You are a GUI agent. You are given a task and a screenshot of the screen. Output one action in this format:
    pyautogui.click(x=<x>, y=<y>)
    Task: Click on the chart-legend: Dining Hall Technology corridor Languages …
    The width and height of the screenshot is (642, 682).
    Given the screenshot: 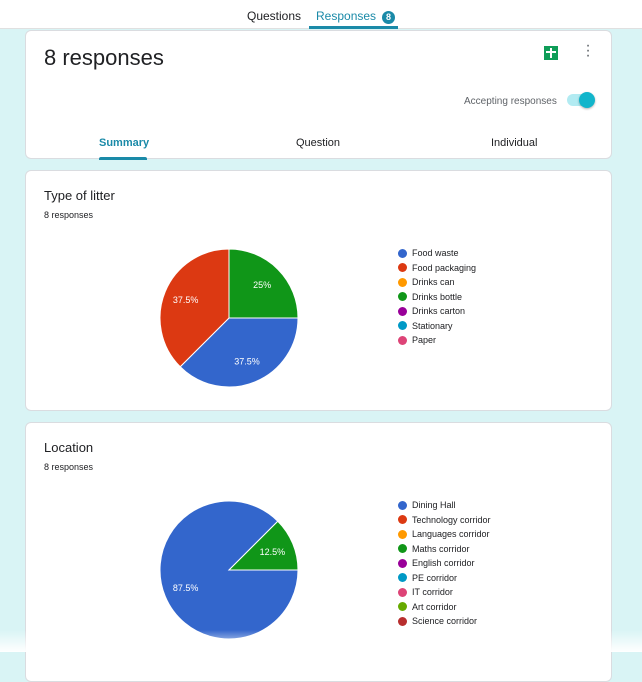 What is the action you would take?
    pyautogui.click(x=444, y=563)
    